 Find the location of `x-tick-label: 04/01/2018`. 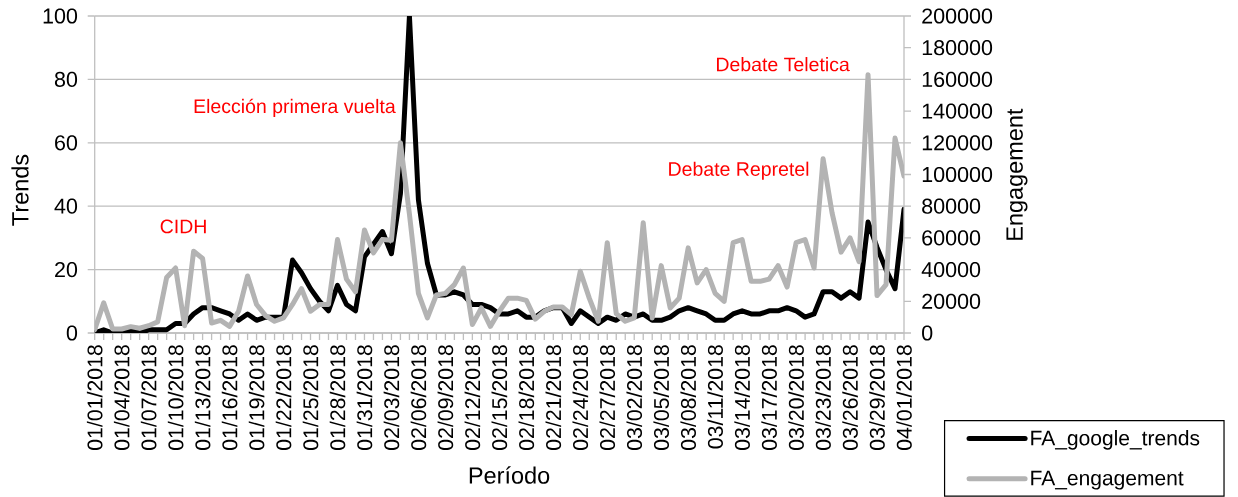

x-tick-label: 04/01/2018 is located at coordinates (904, 397).